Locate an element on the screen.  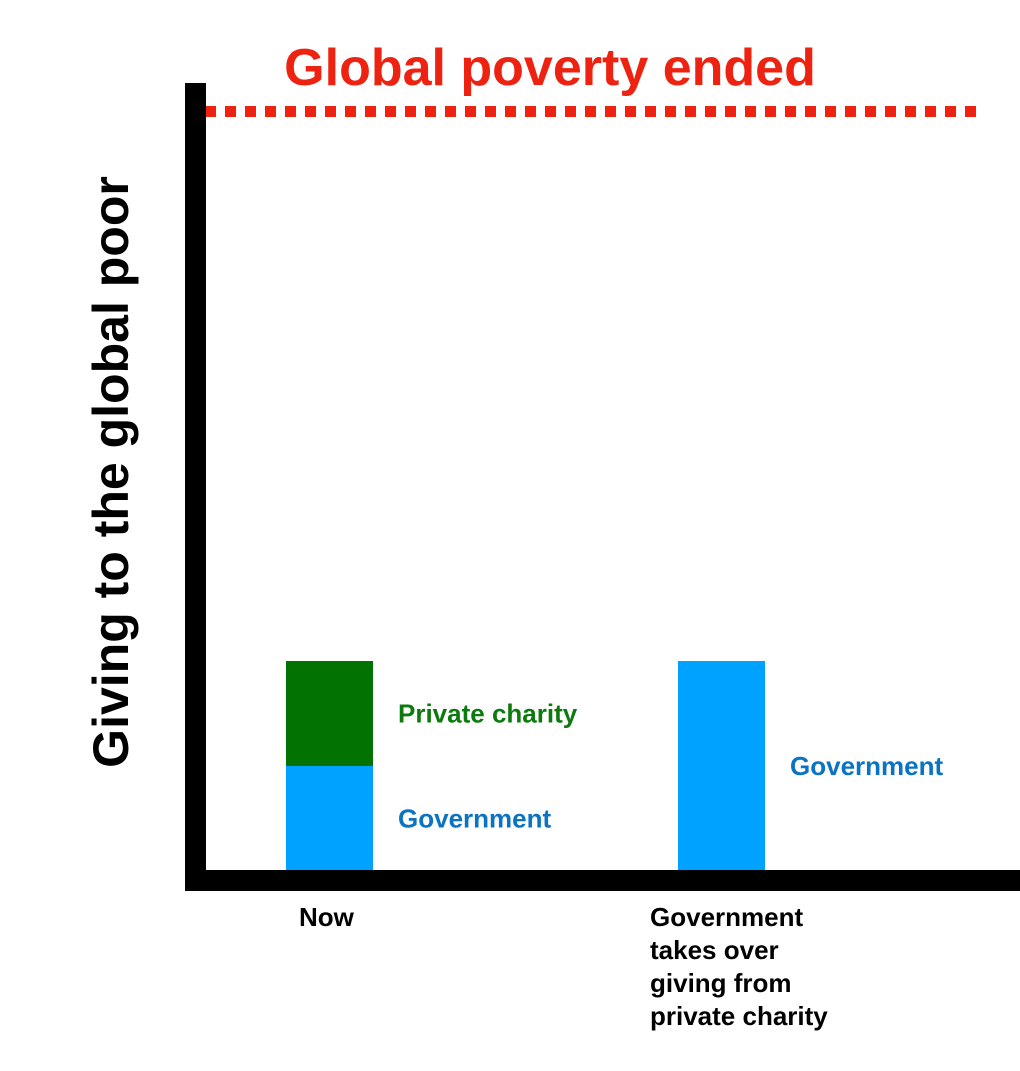
series-label-government-2: Government is located at coordinates (866, 766).